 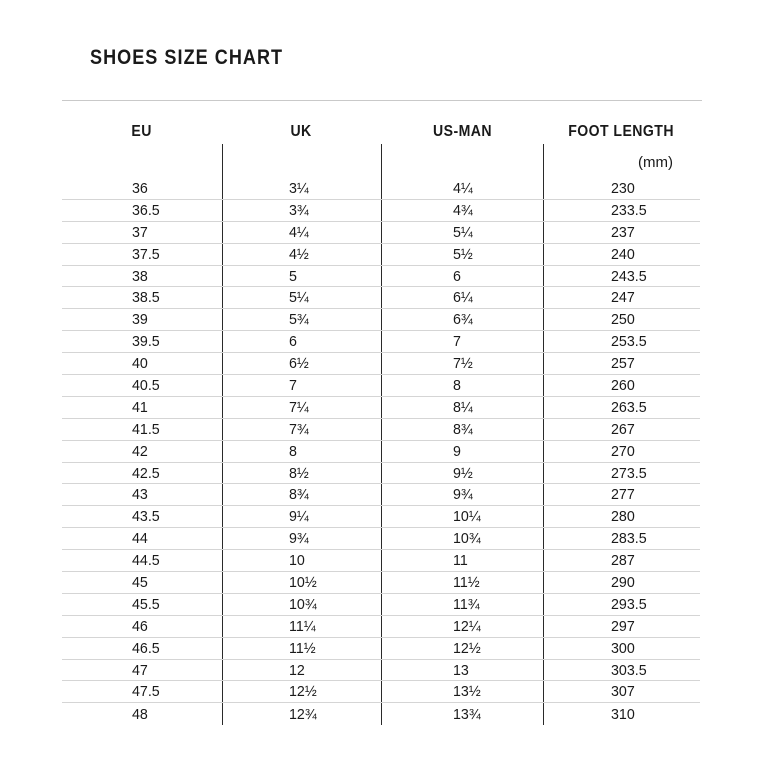 I want to click on table-cell: 283.5, so click(x=621, y=539).